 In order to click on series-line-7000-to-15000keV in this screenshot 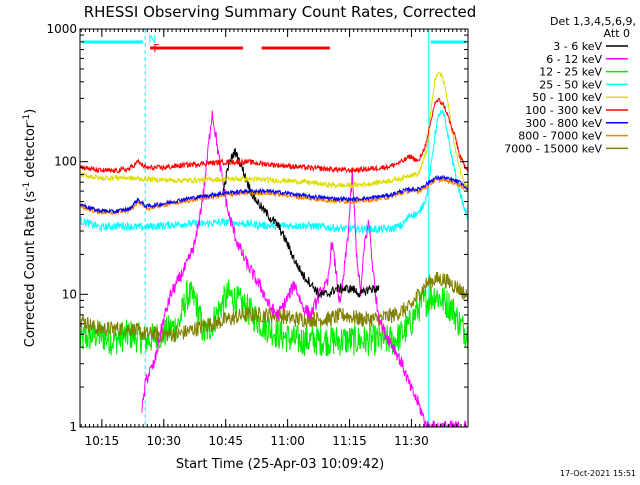, I will do `click(274, 307)`.